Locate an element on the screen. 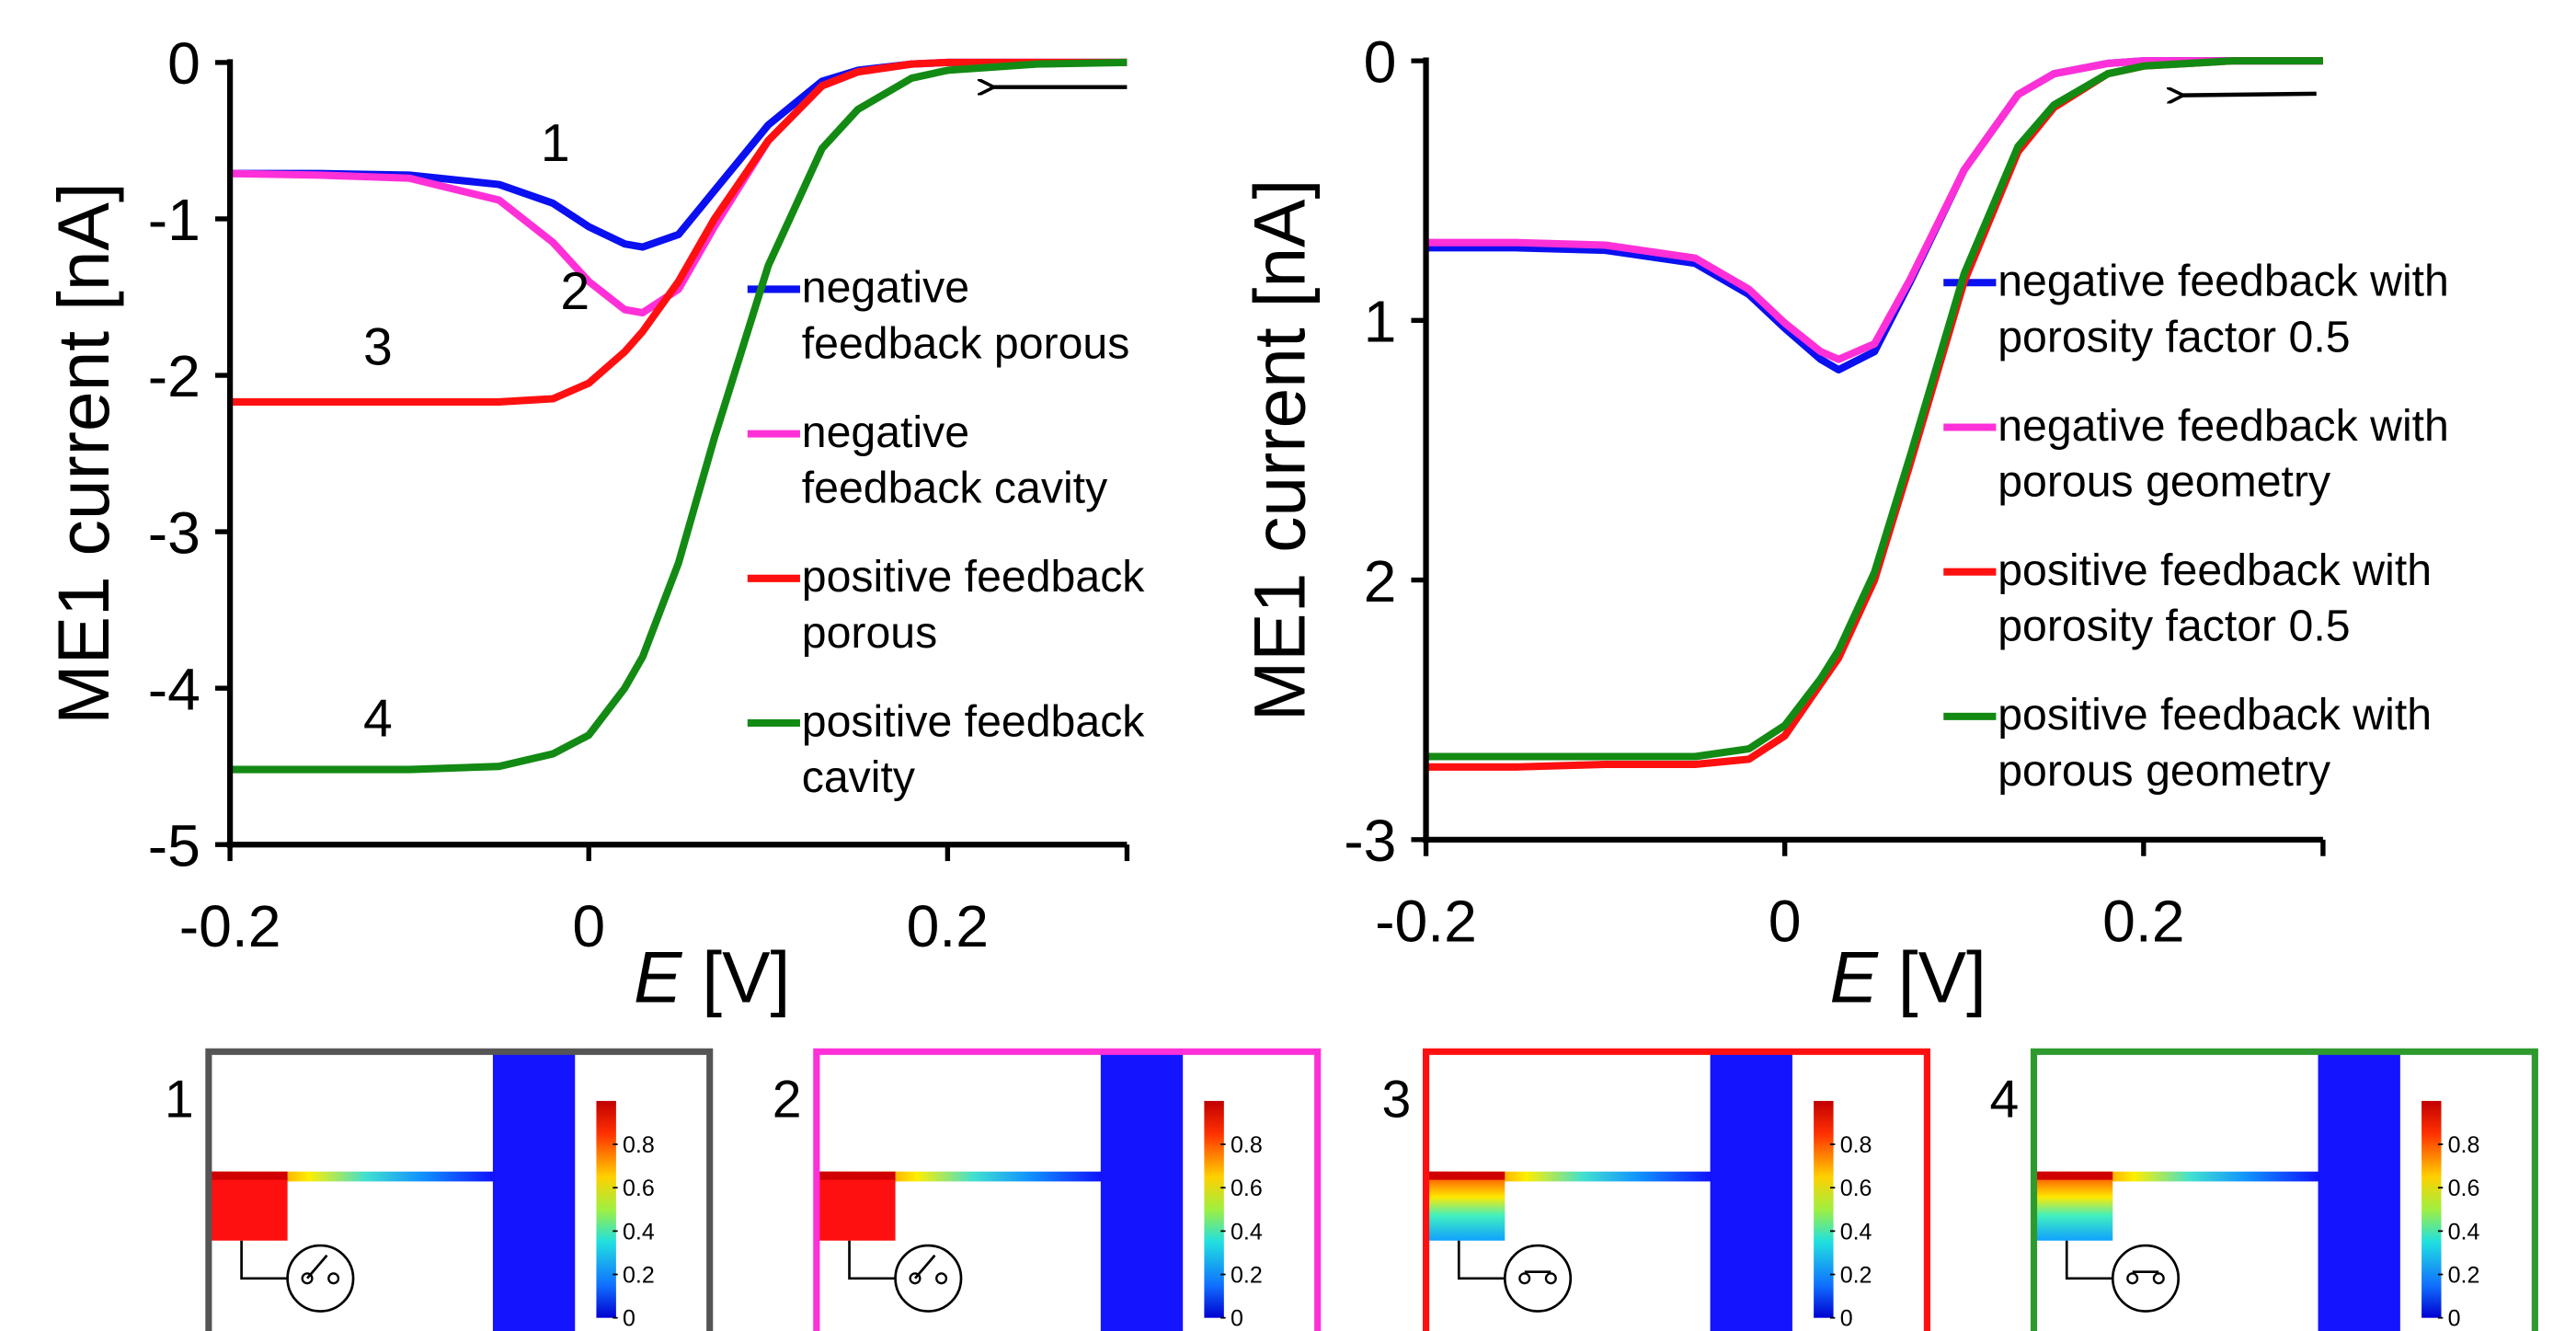  panel-label: 2 is located at coordinates (787, 1100).